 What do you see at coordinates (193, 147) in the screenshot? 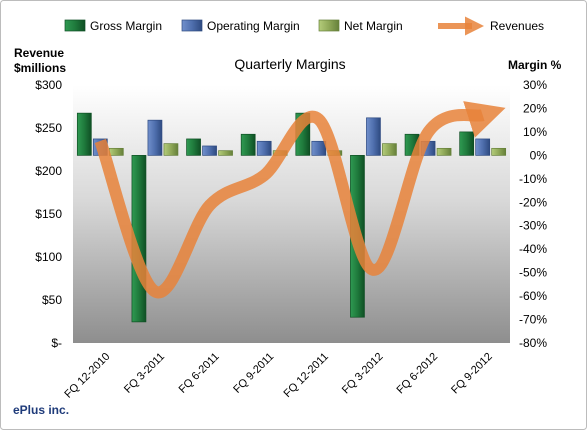
I see `bar-gross-margin-fq-6-2011` at bounding box center [193, 147].